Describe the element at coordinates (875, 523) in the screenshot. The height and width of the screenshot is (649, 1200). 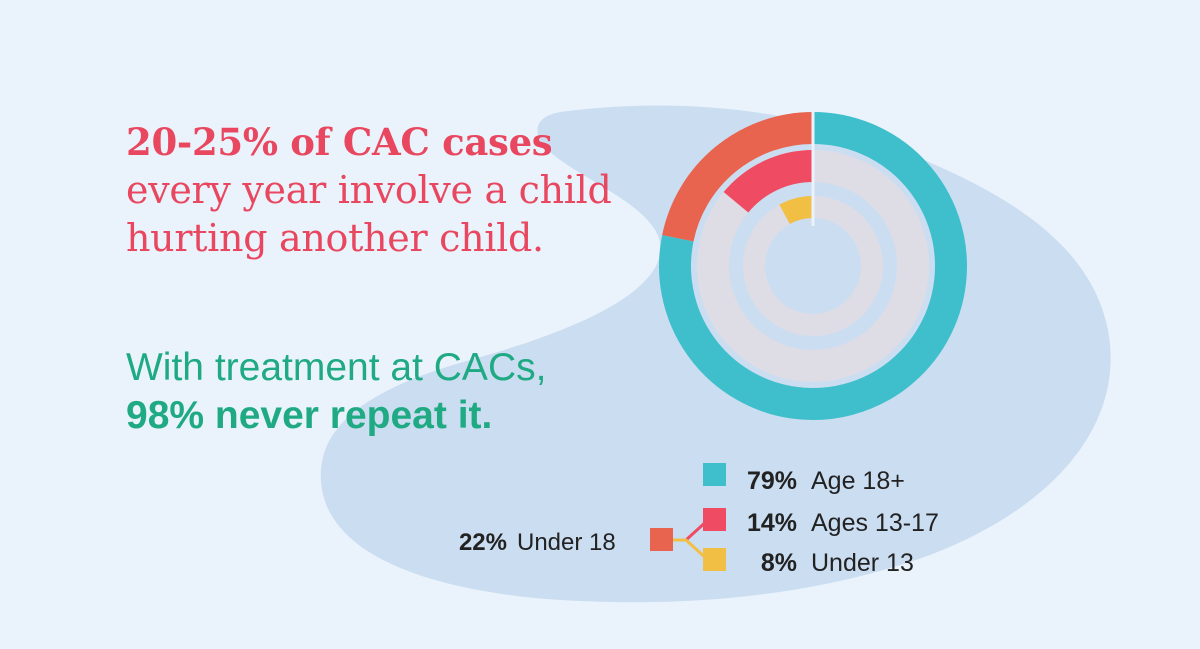
I see `legend-label-ages-13-17: Ages 13-17` at that location.